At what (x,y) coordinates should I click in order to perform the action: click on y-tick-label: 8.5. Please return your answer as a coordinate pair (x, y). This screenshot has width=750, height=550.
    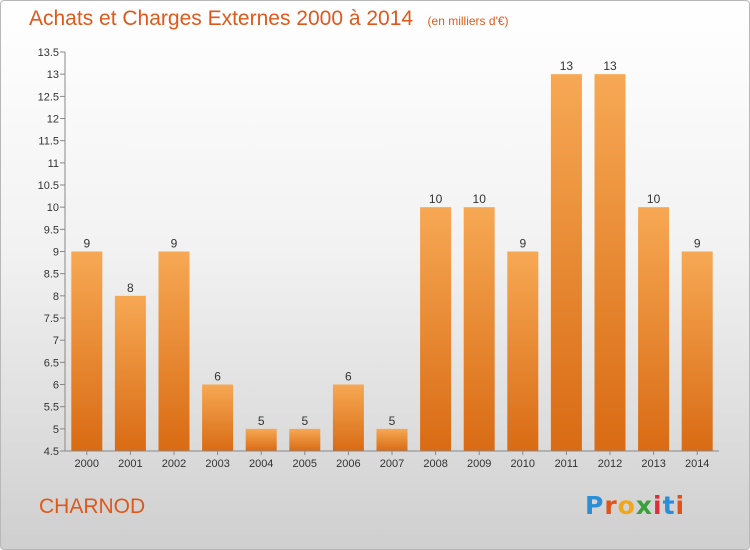
    Looking at the image, I should click on (51, 275).